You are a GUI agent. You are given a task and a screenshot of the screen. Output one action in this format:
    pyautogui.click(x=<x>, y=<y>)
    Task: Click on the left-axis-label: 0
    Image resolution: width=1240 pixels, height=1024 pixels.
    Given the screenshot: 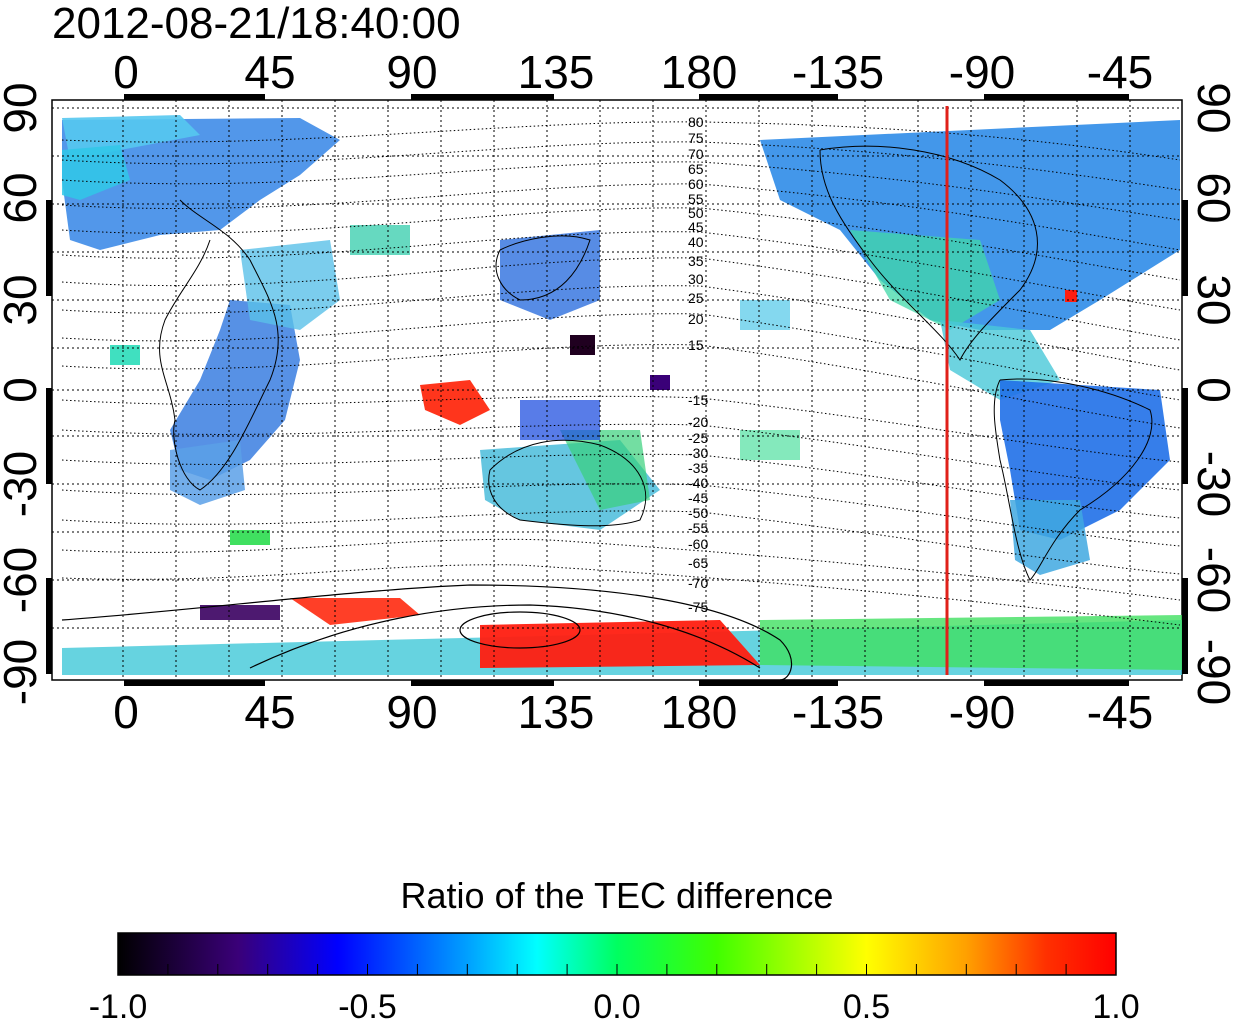 What is the action you would take?
    pyautogui.click(x=23, y=390)
    